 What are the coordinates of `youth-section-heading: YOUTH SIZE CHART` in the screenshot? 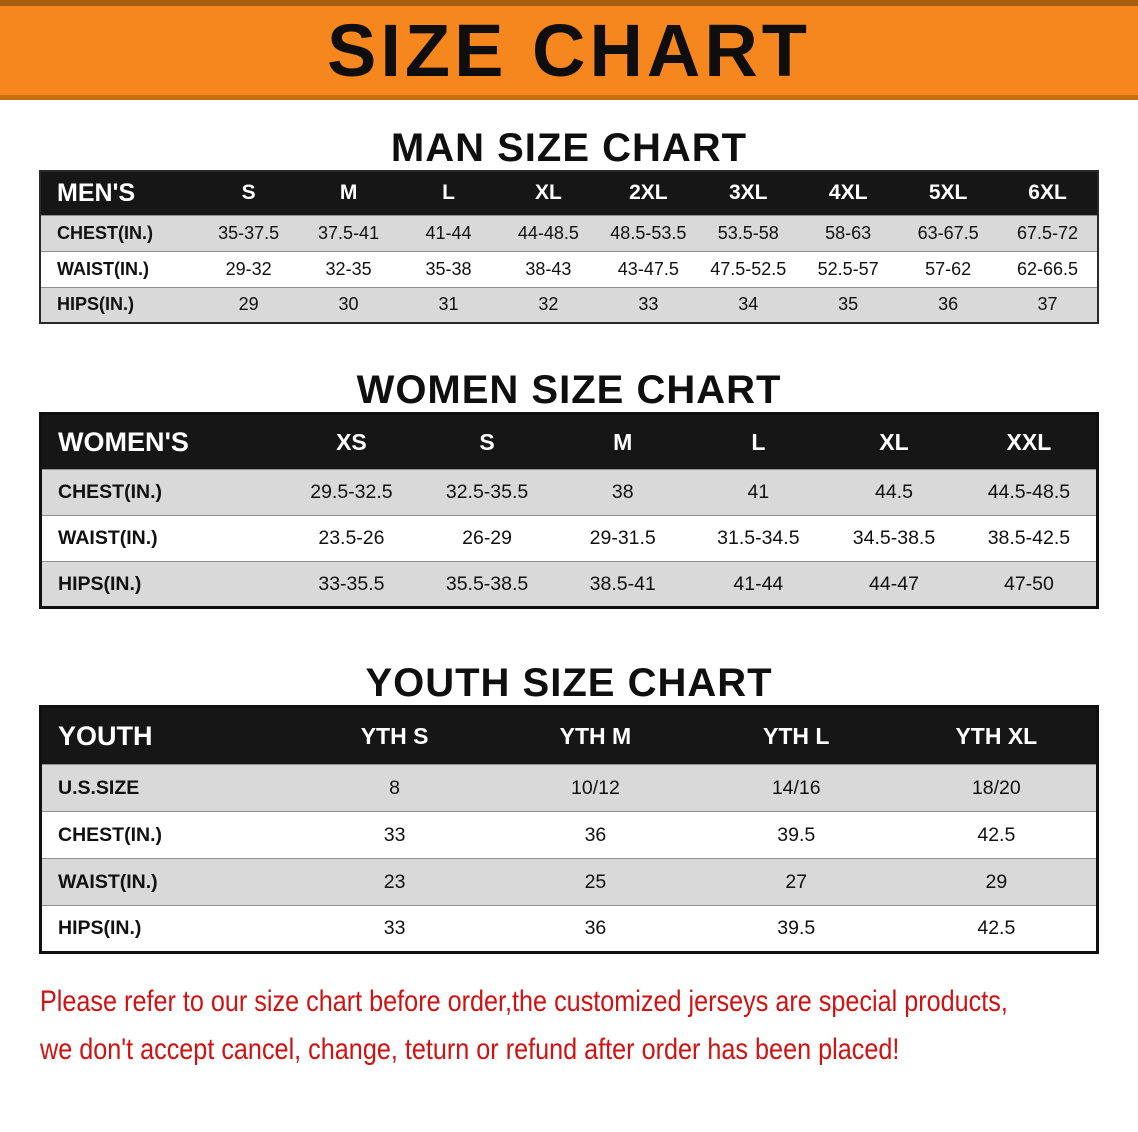 It's located at (569, 683).